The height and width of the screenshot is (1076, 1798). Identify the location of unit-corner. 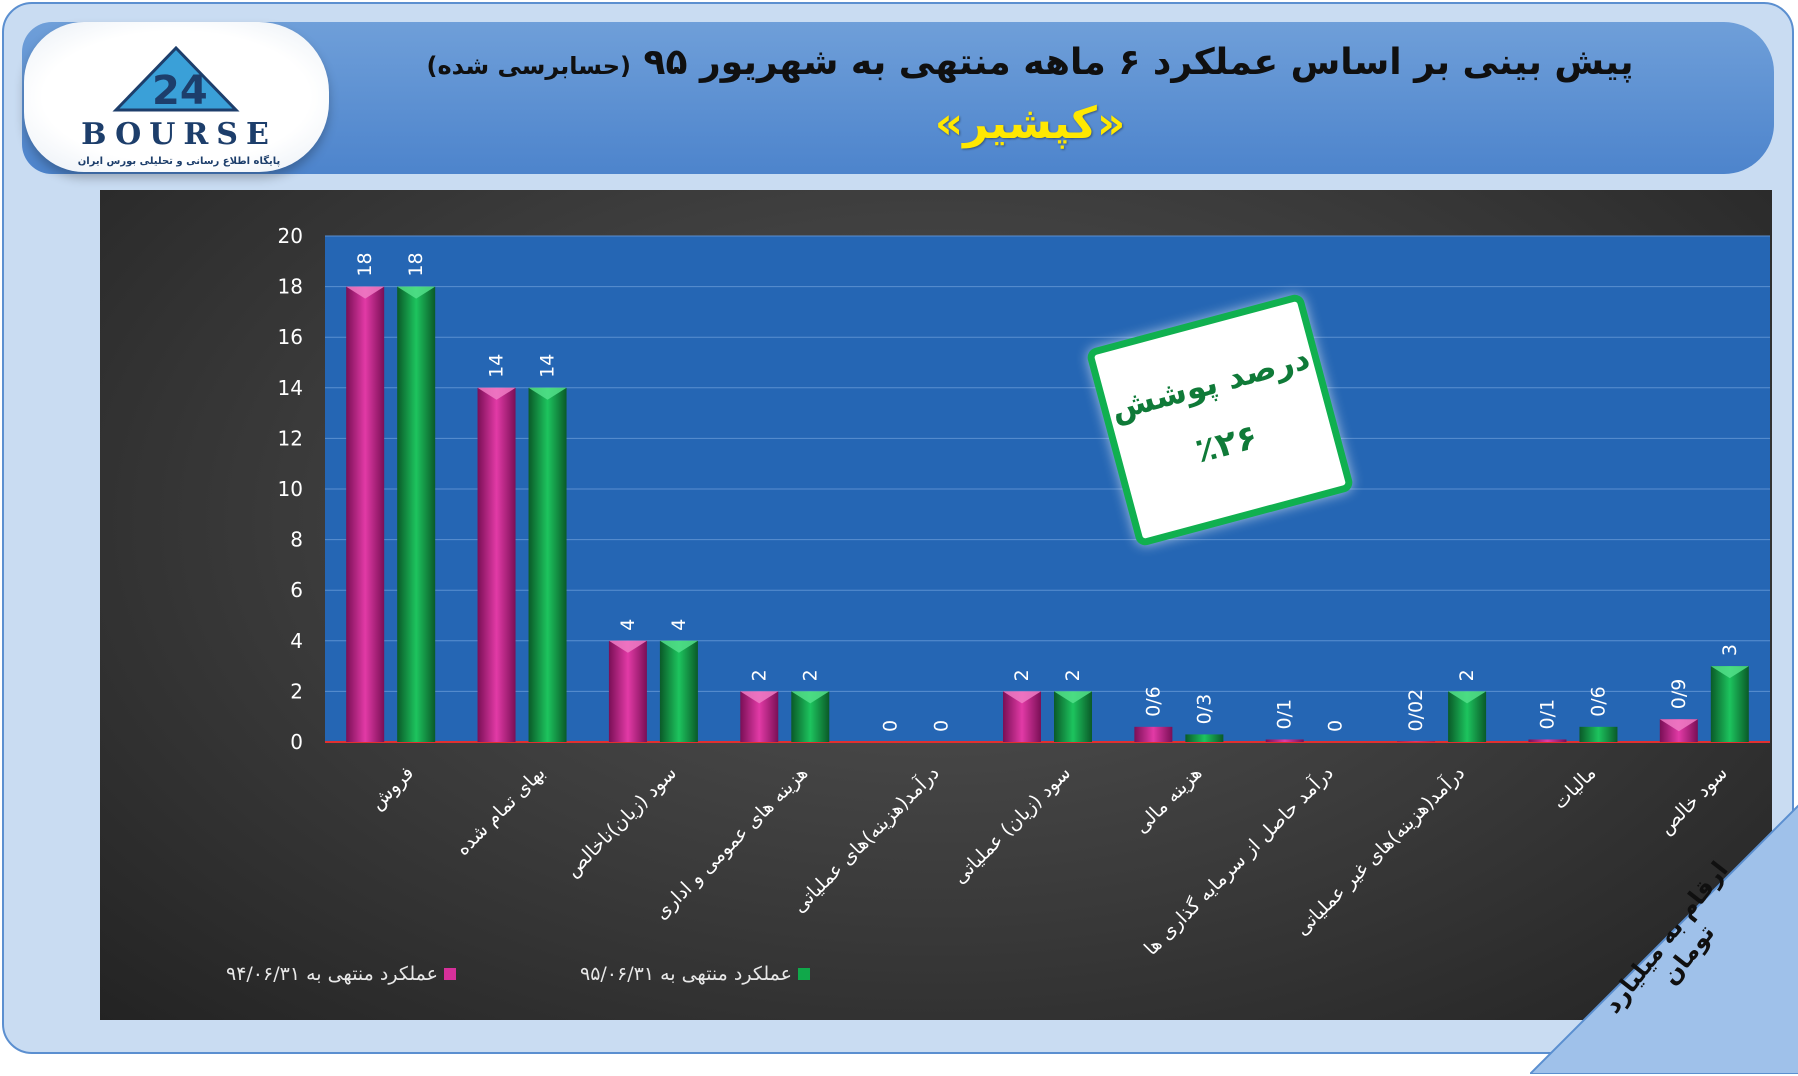
(1664, 939).